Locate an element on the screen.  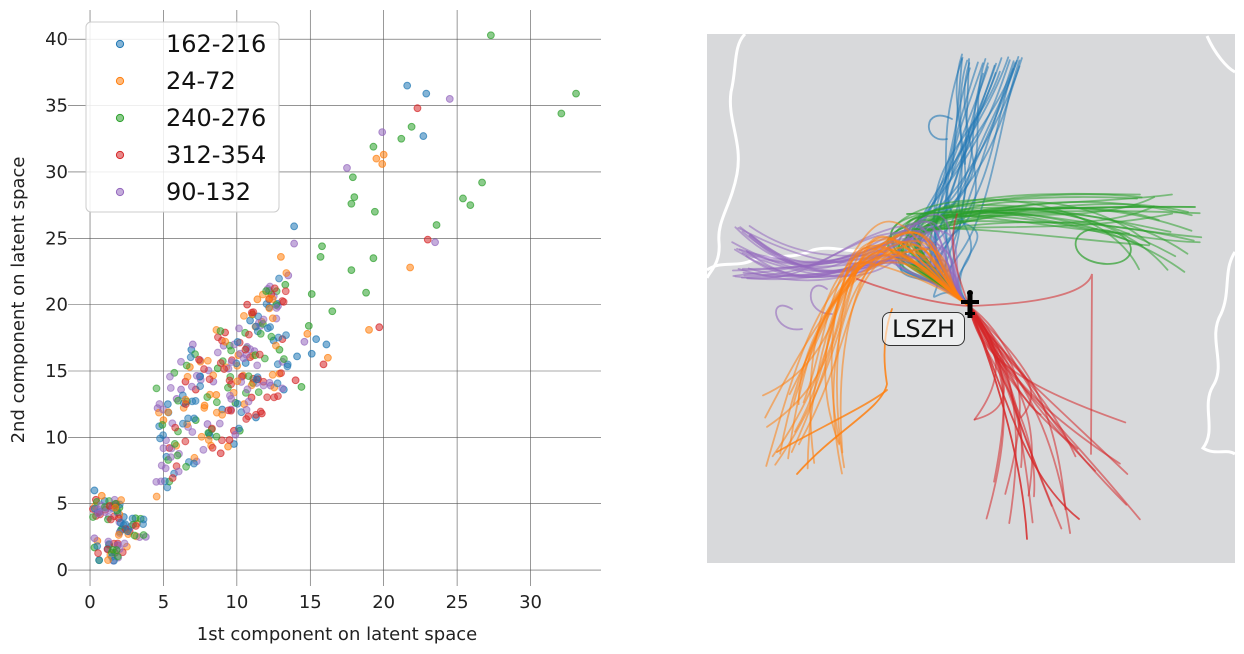
legend-label: 312-354 is located at coordinates (216, 155).